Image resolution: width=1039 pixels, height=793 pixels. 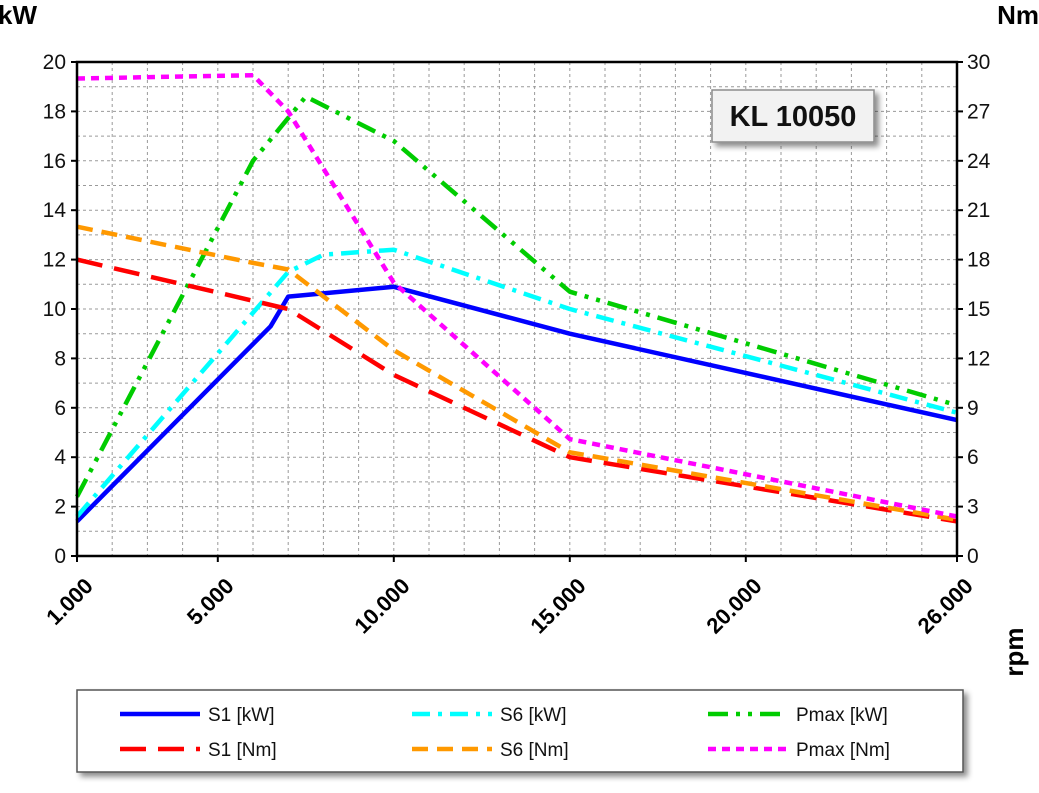 I want to click on y-left-tick-label: 14, so click(x=55, y=210).